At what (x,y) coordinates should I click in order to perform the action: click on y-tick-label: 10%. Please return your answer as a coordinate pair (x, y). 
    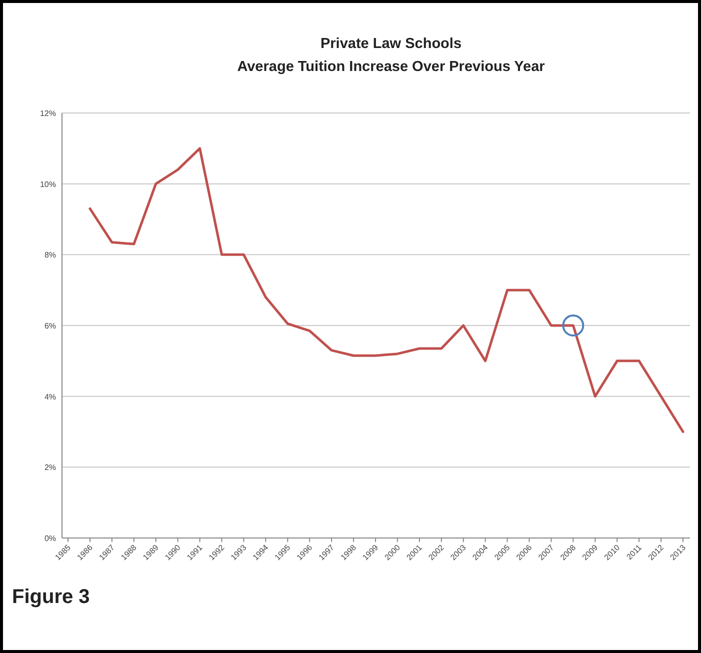
    Looking at the image, I should click on (48, 184).